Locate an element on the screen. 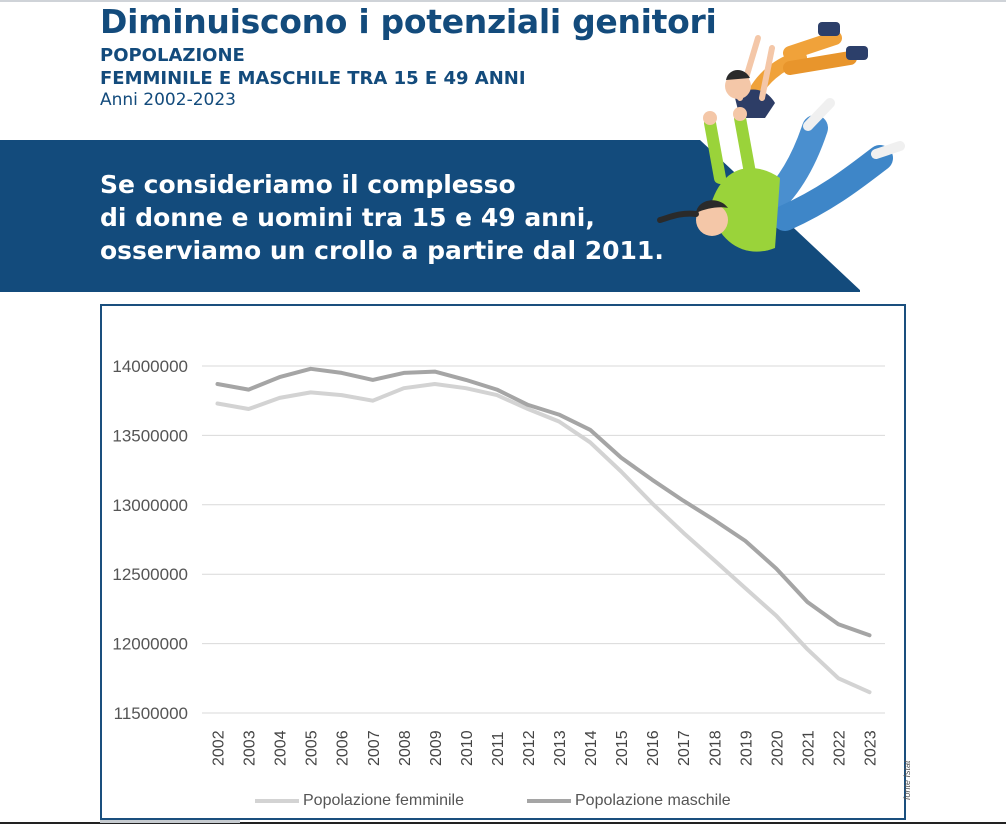  years-range: Anni 2002-2023 is located at coordinates (168, 100).